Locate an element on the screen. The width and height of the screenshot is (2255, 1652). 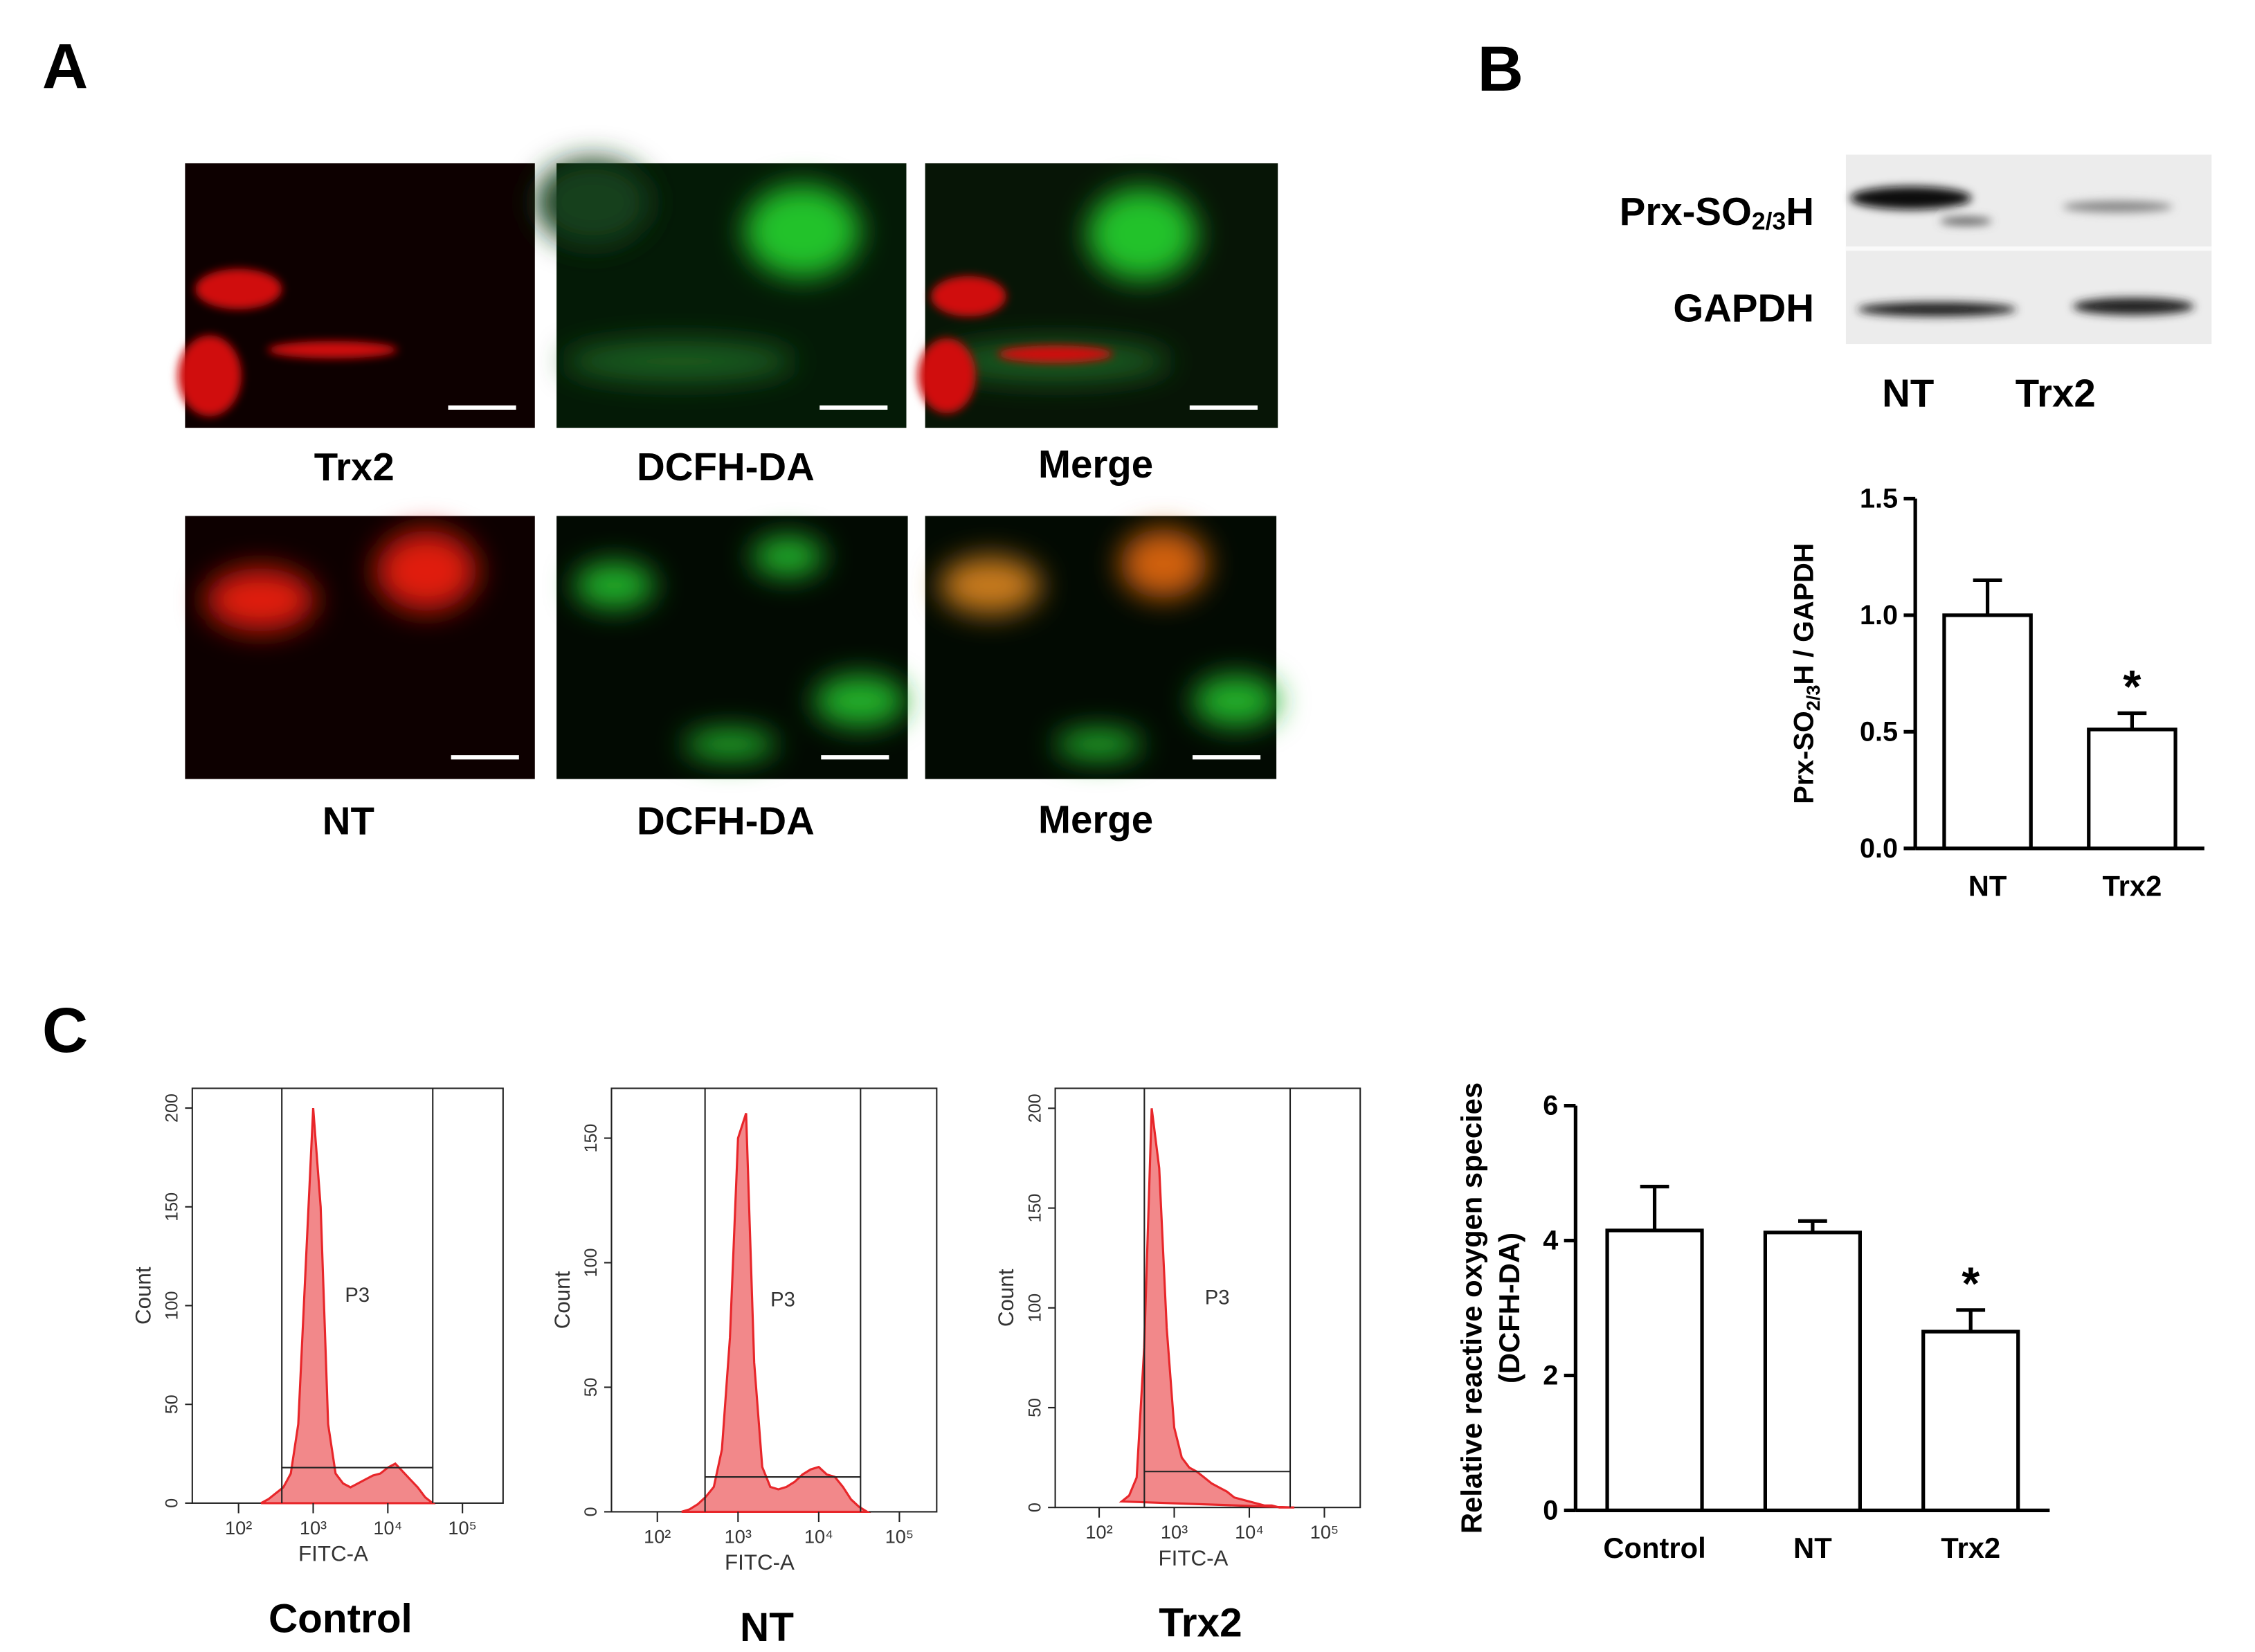
y-axis-label: Prx-SO2/3H / GAPDH is located at coordinates (1805, 673).